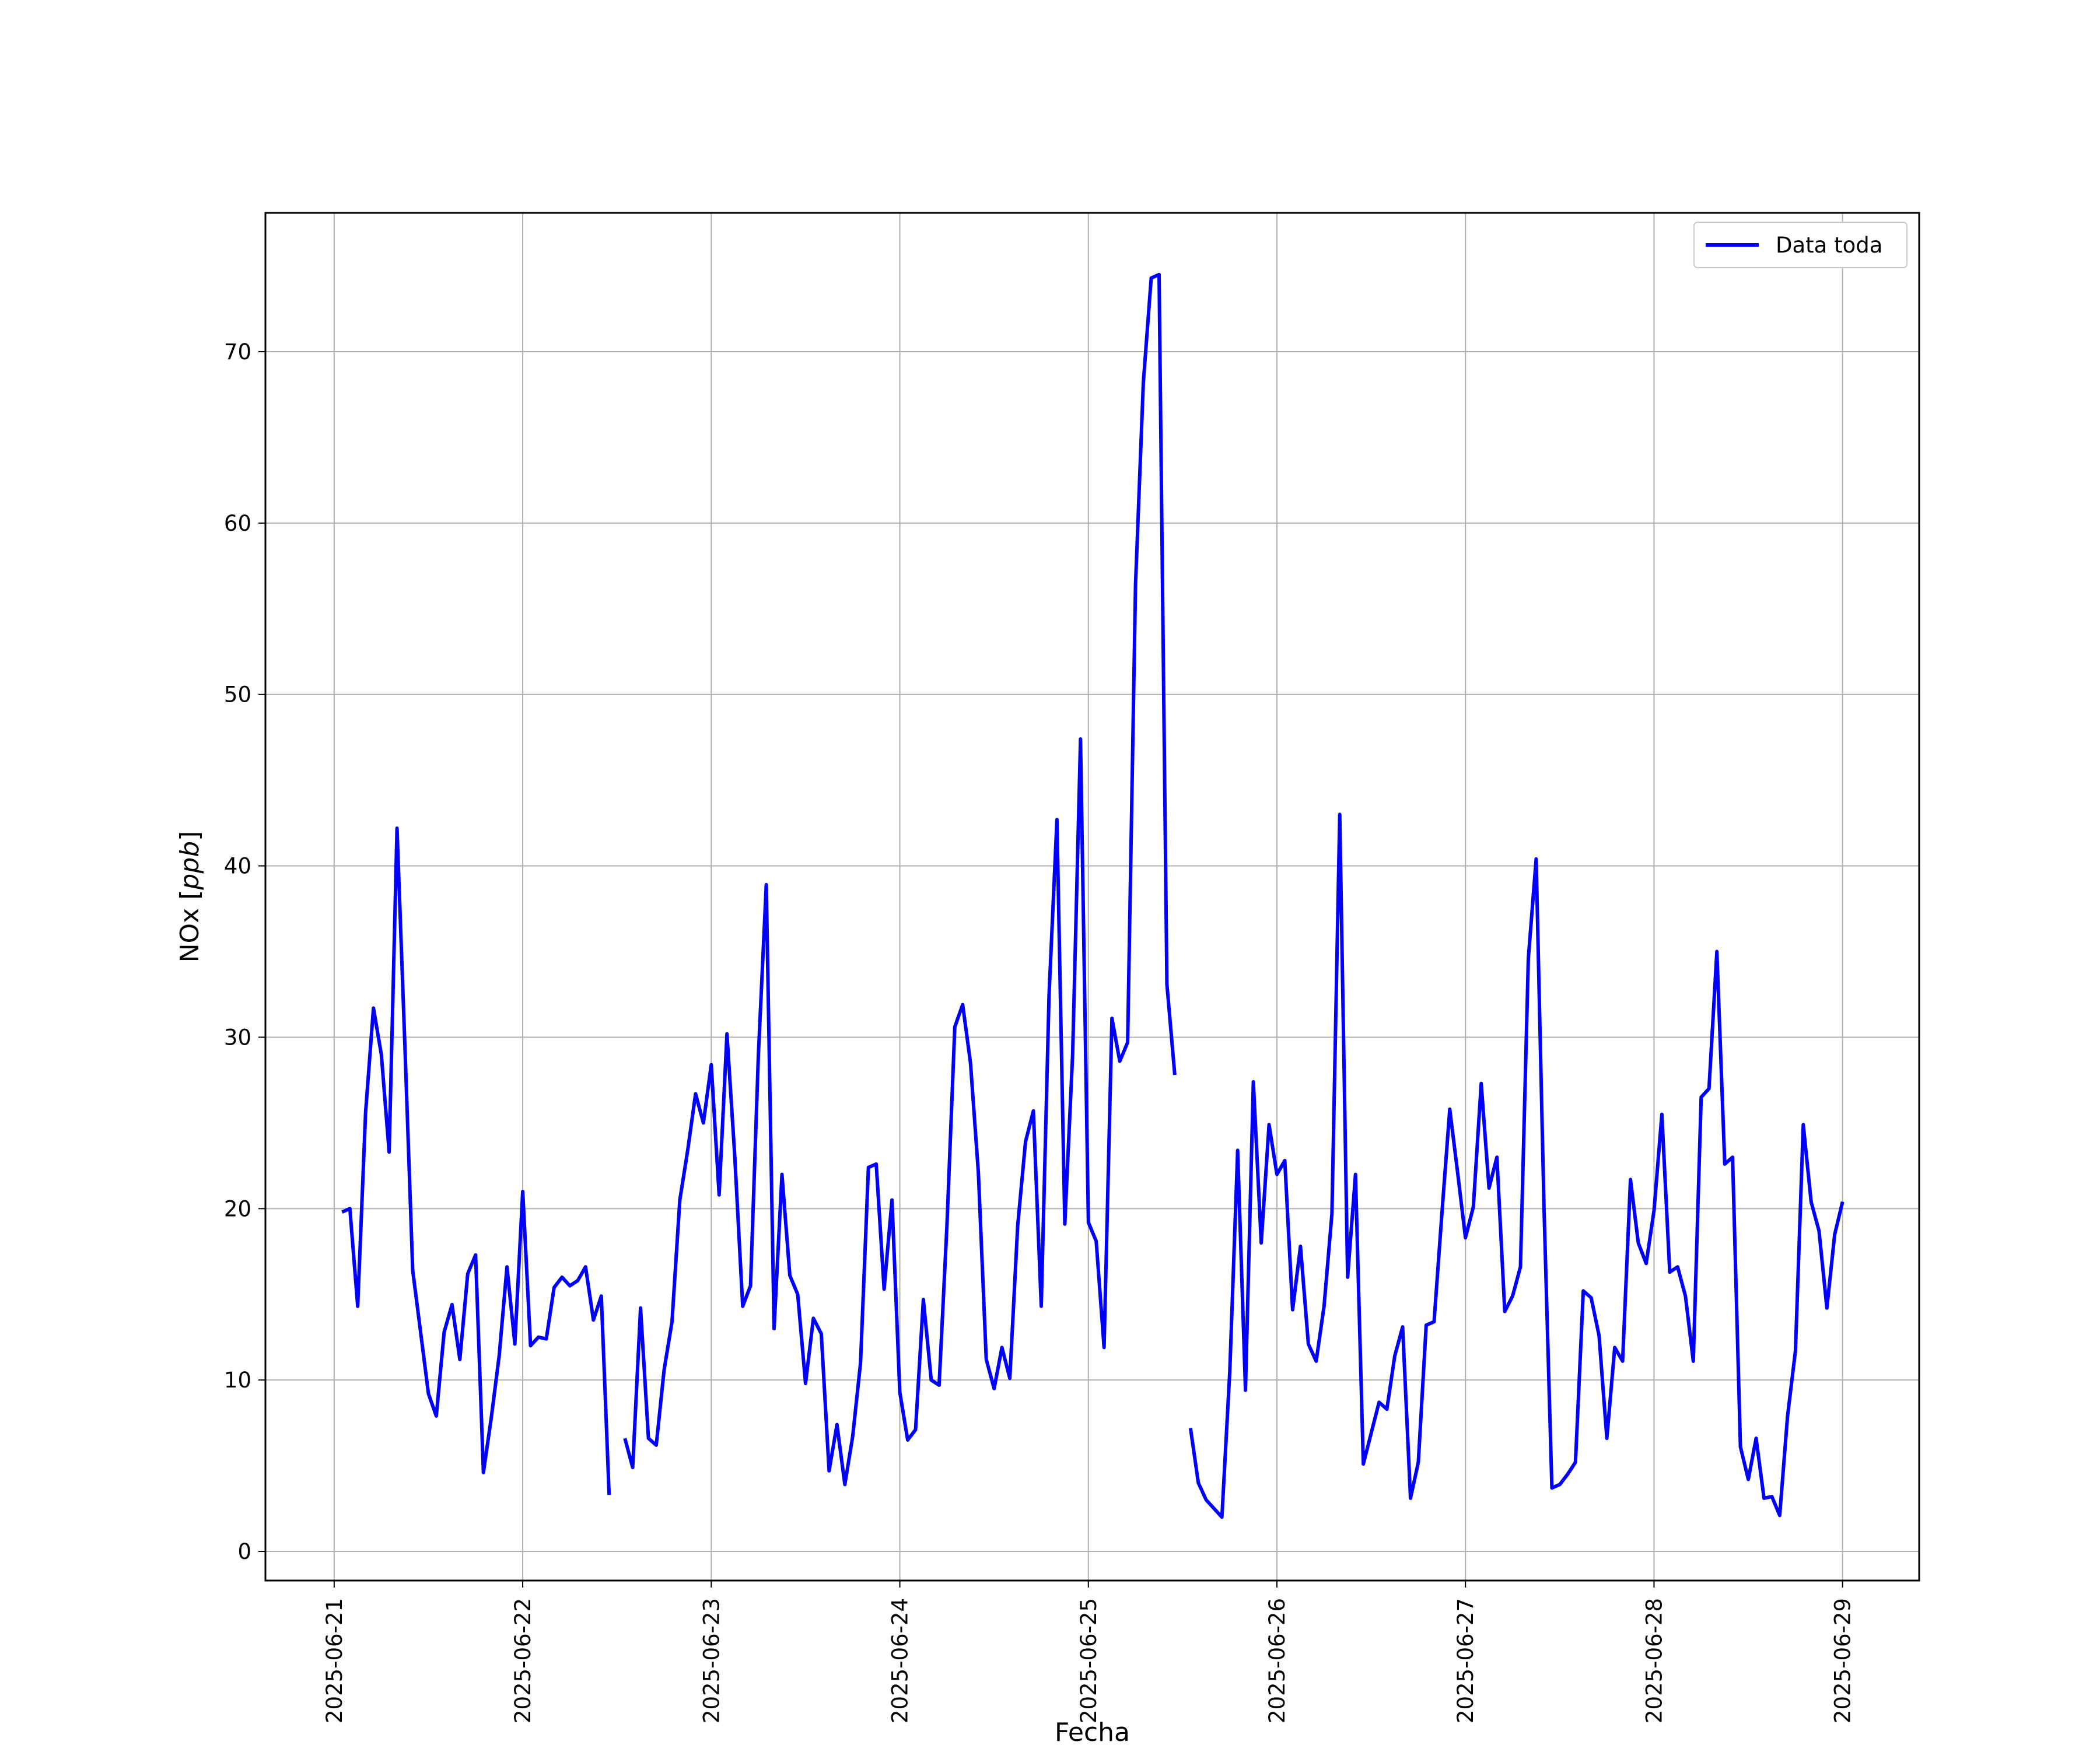 Image resolution: width=2100 pixels, height=1752 pixels. I want to click on x-tick-label: 2025-06-26, so click(1277, 1660).